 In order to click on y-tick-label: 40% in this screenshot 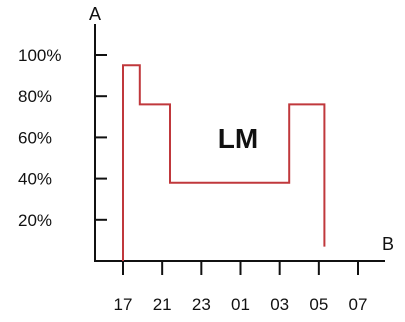, I will do `click(35, 179)`.